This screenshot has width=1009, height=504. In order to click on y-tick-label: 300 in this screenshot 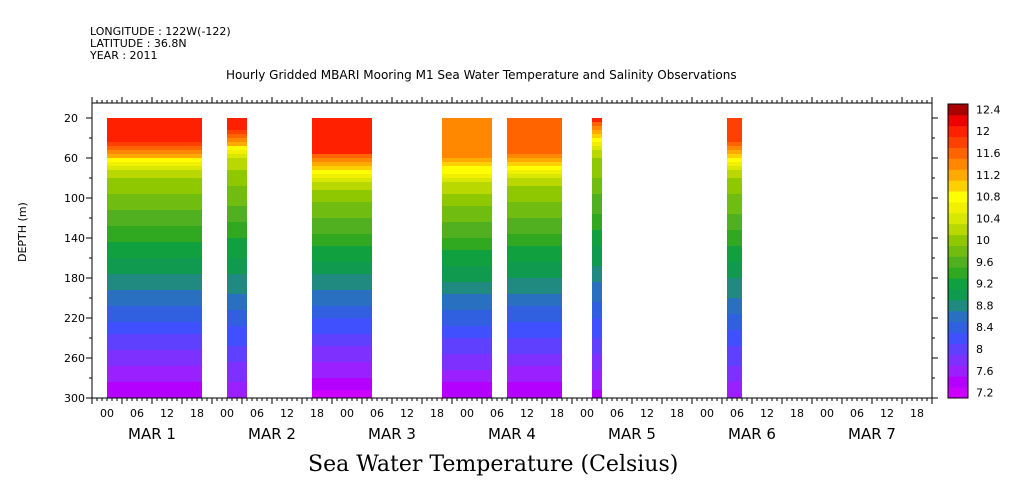, I will do `click(74, 398)`.